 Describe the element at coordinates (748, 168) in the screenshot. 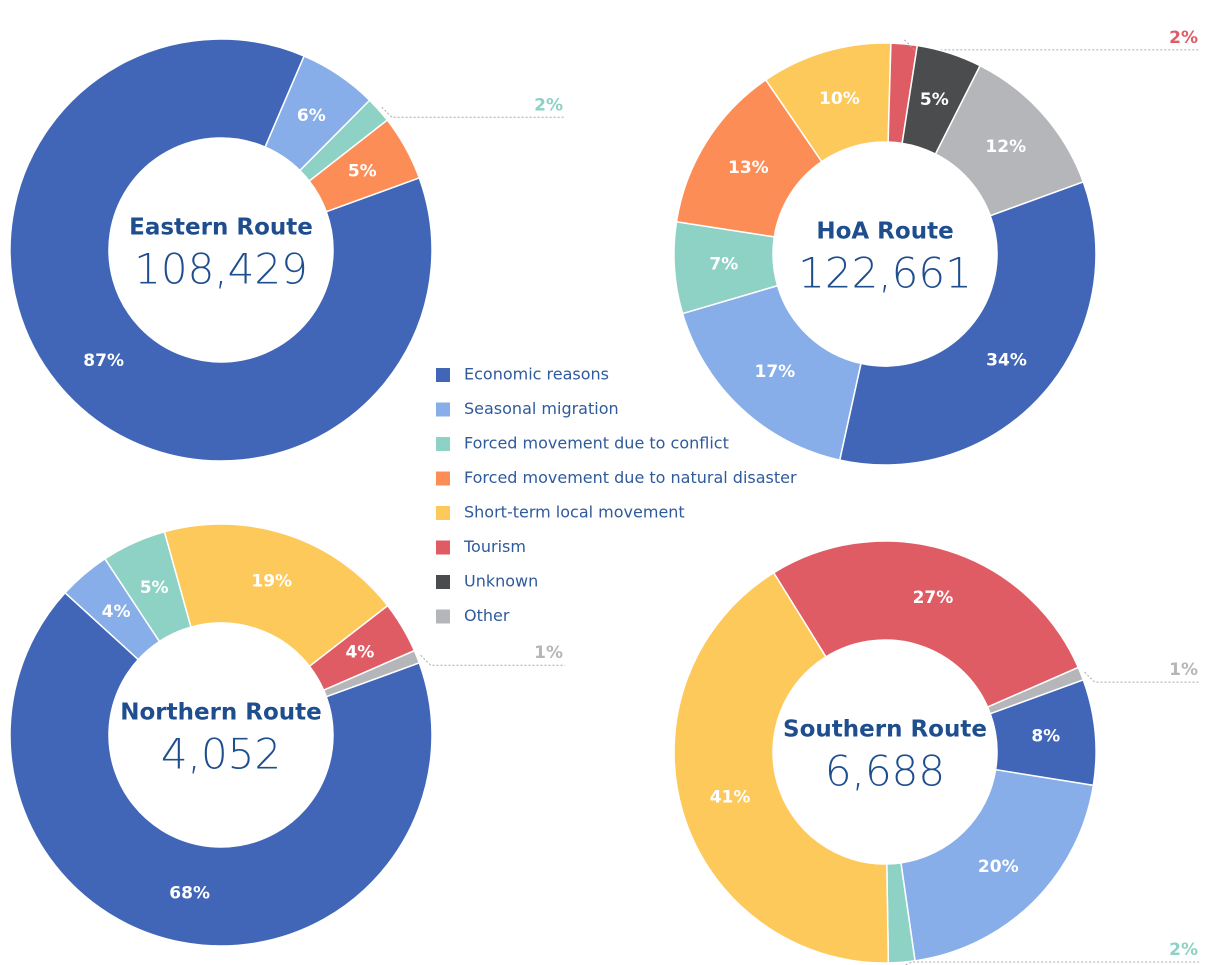

I see `value-label: 13%` at that location.